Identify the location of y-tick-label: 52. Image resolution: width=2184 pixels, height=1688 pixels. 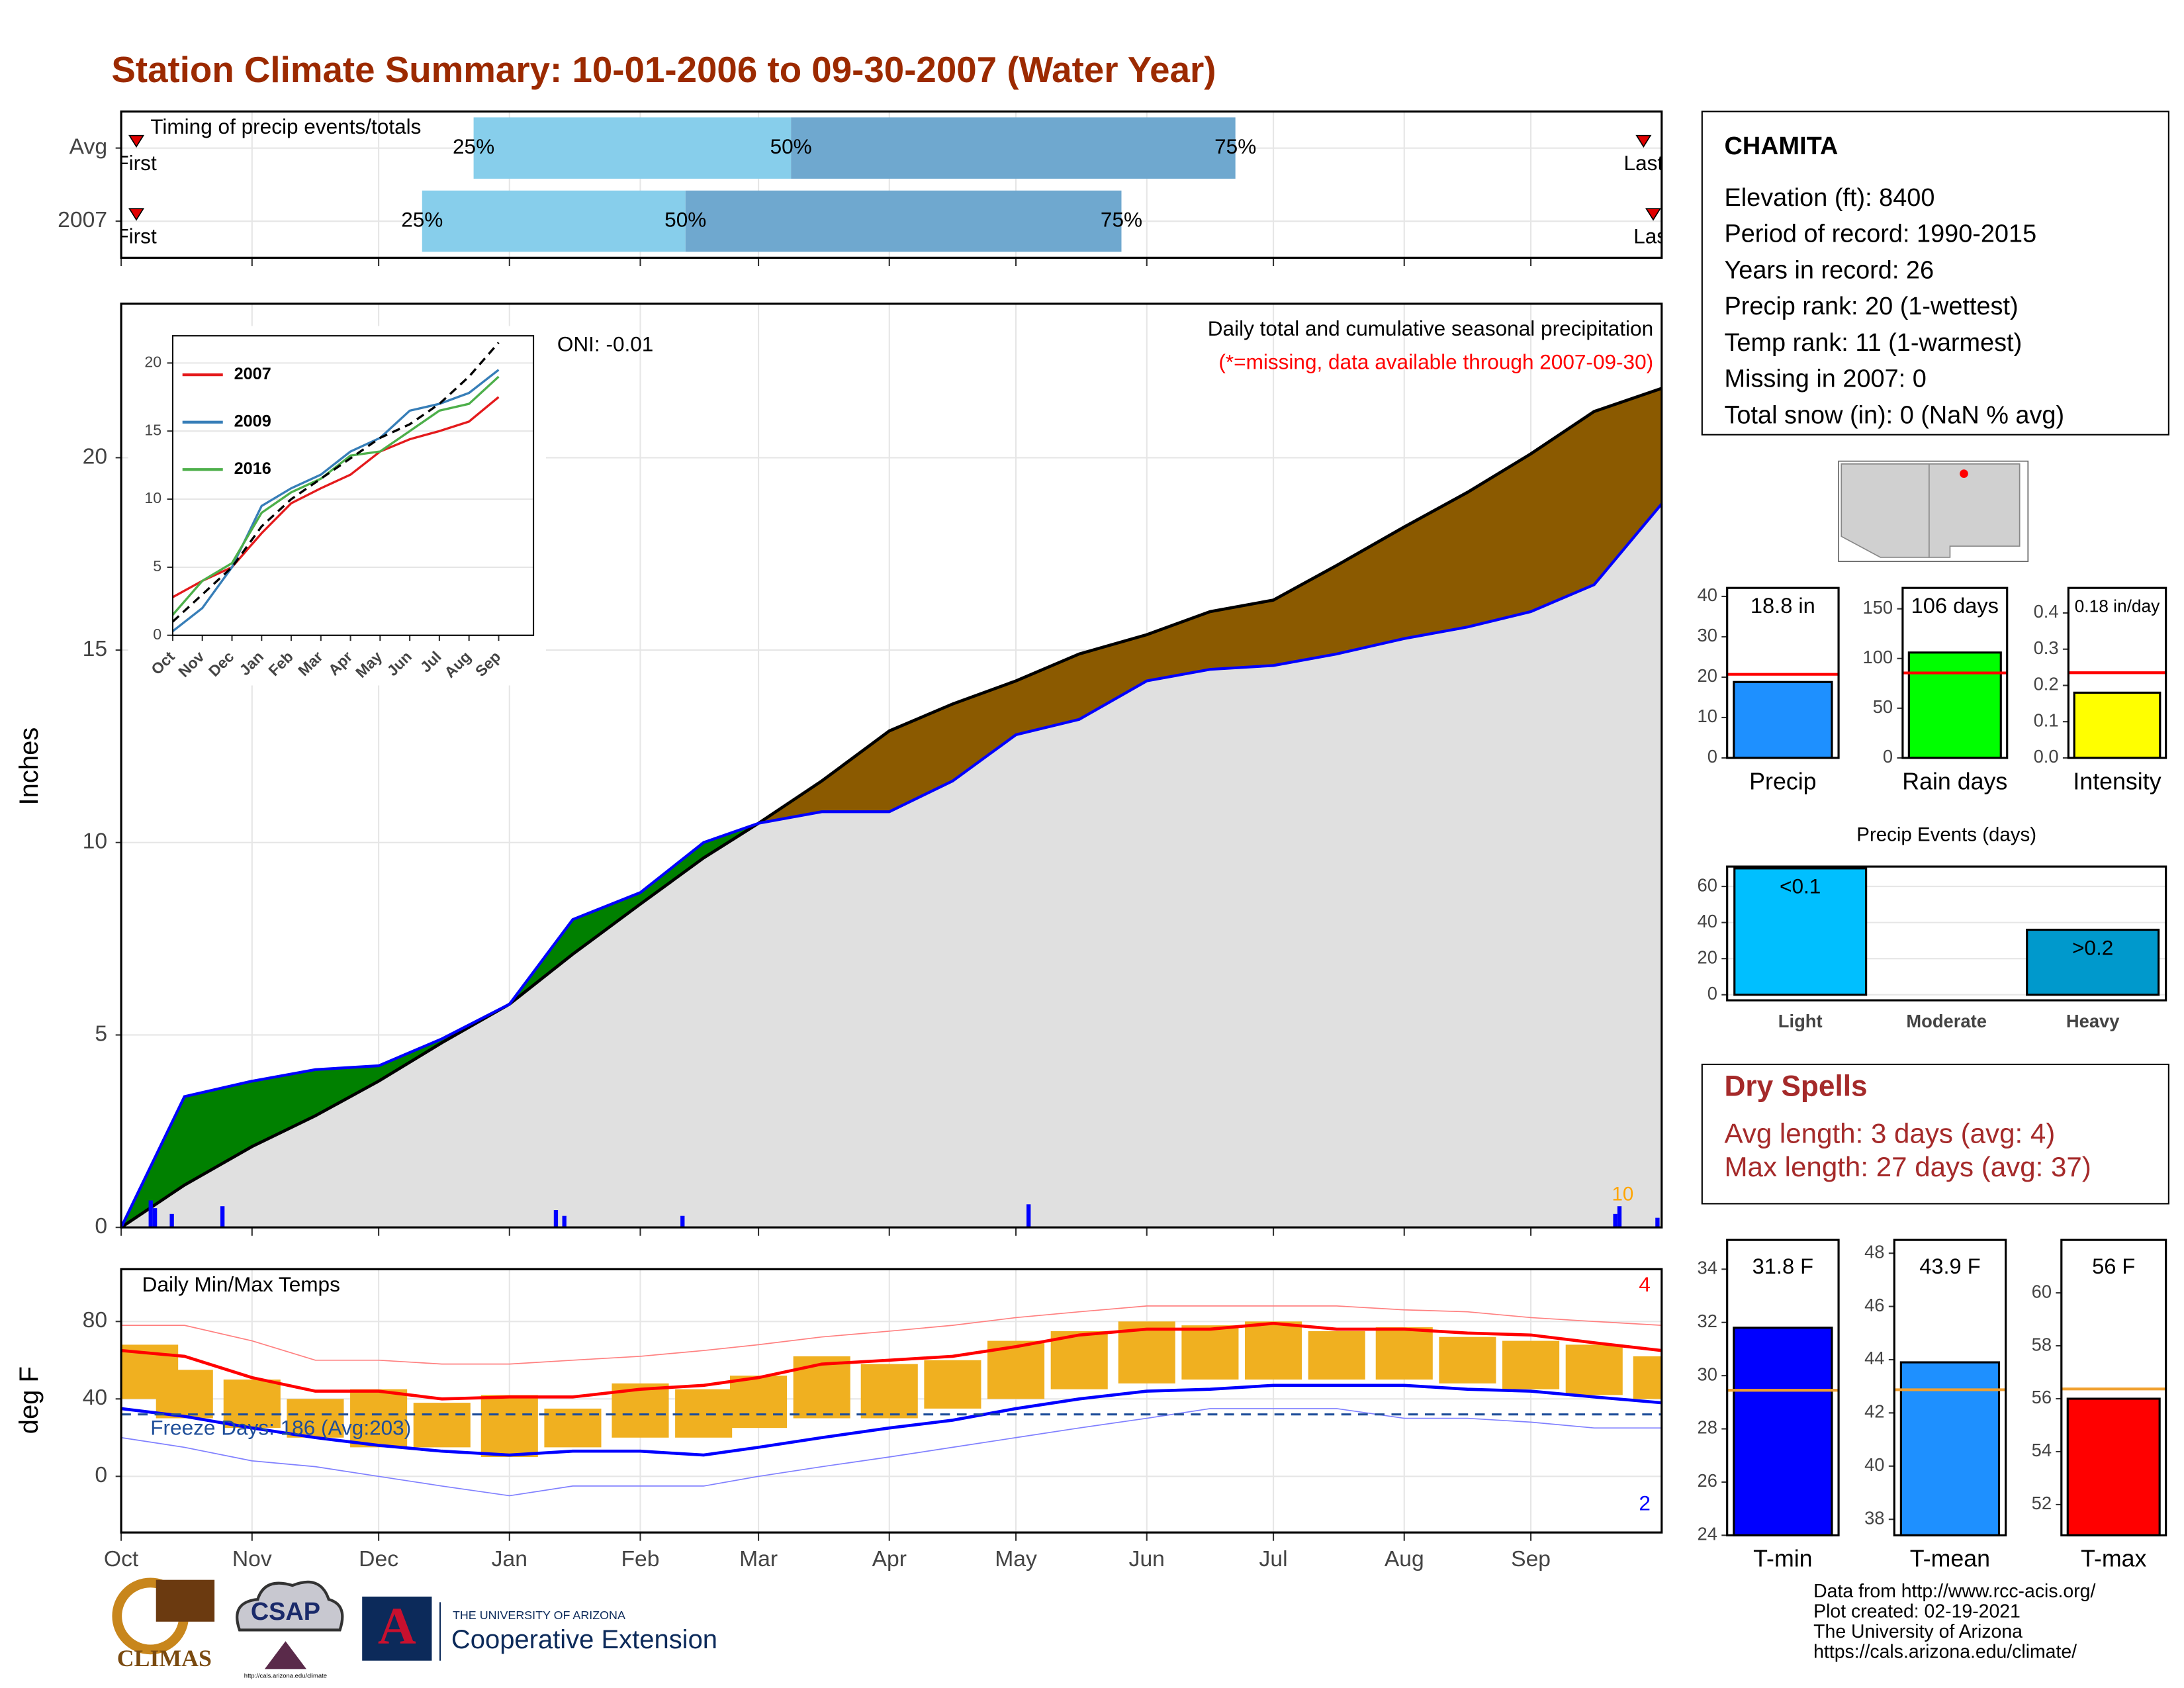
(2042, 1503).